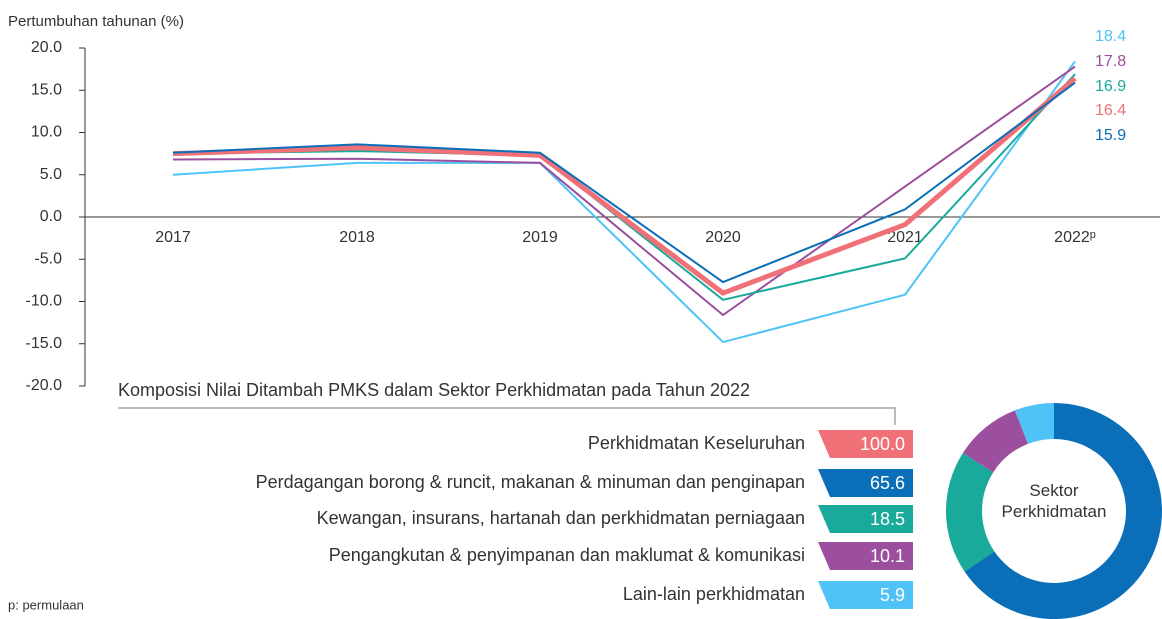 This screenshot has height=619, width=1162. Describe the element at coordinates (96, 21) in the screenshot. I see `y-axis-label: Pertumbuhan tahunan (%)` at that location.